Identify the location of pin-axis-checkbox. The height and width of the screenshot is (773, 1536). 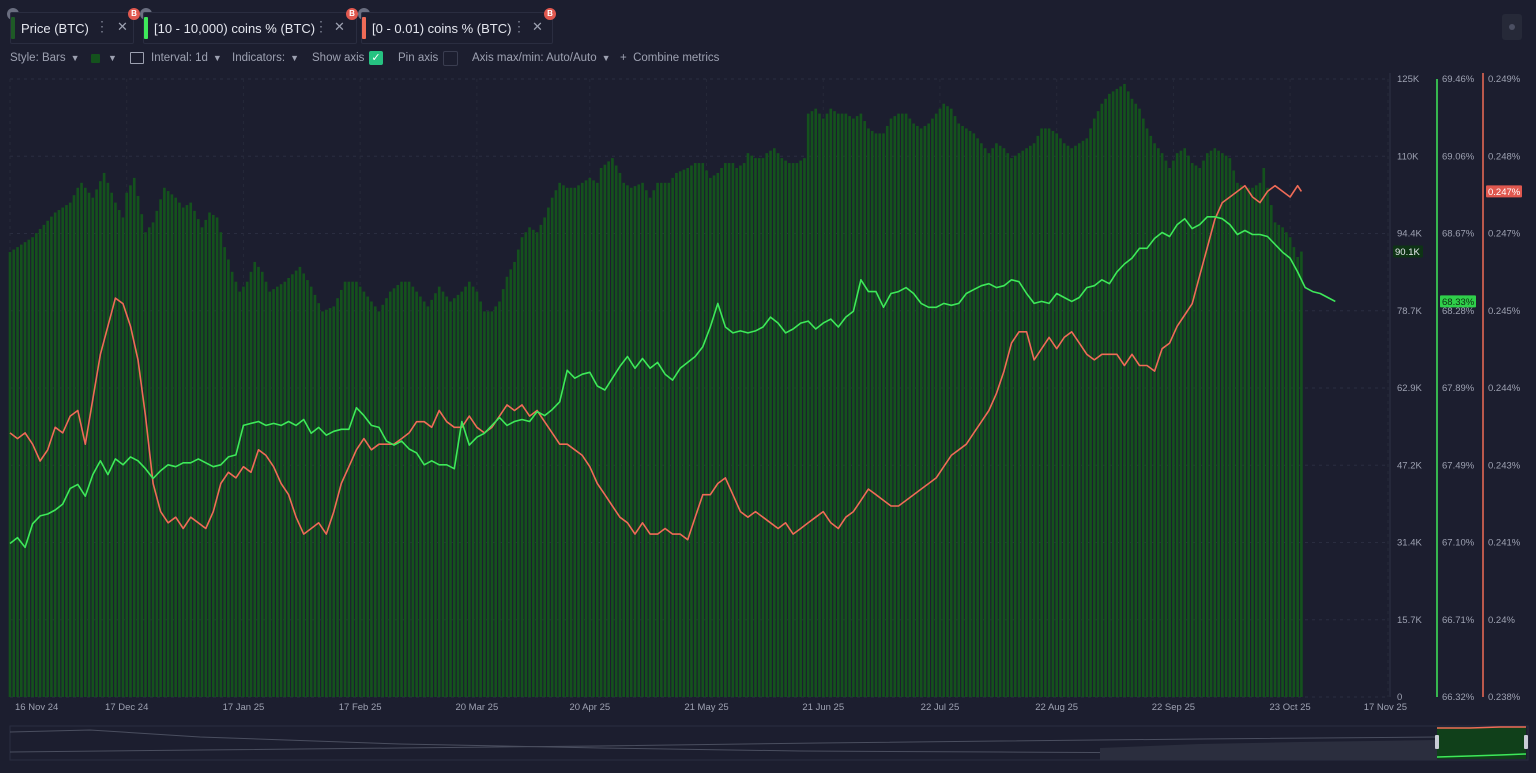
(450, 58).